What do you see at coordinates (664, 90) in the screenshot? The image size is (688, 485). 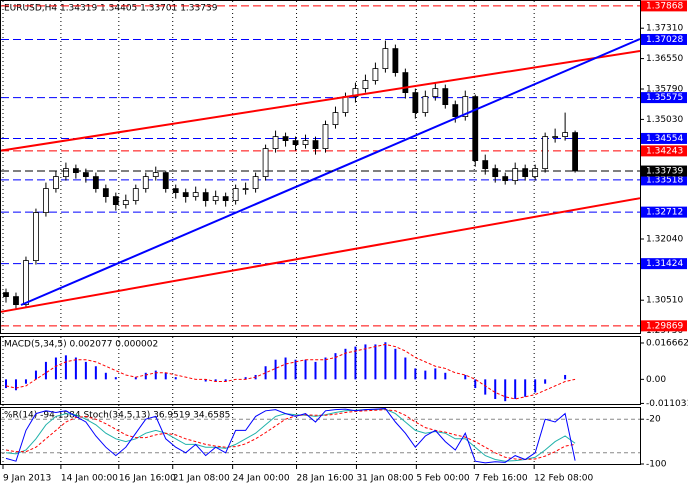 I see `y-tick-label: 1.35790` at bounding box center [664, 90].